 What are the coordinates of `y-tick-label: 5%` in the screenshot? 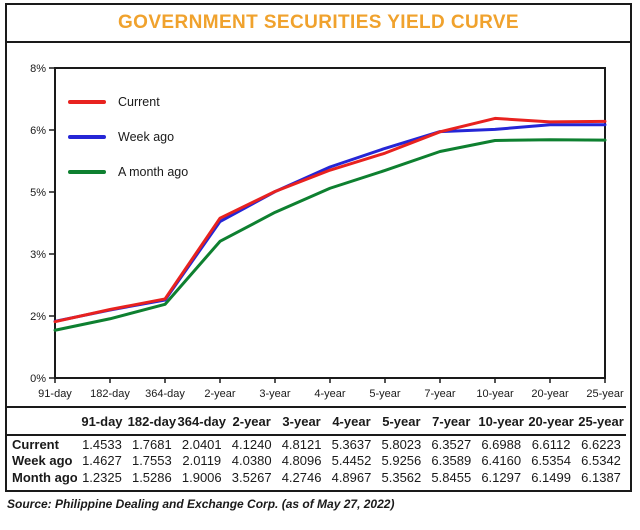 It's located at (38, 193).